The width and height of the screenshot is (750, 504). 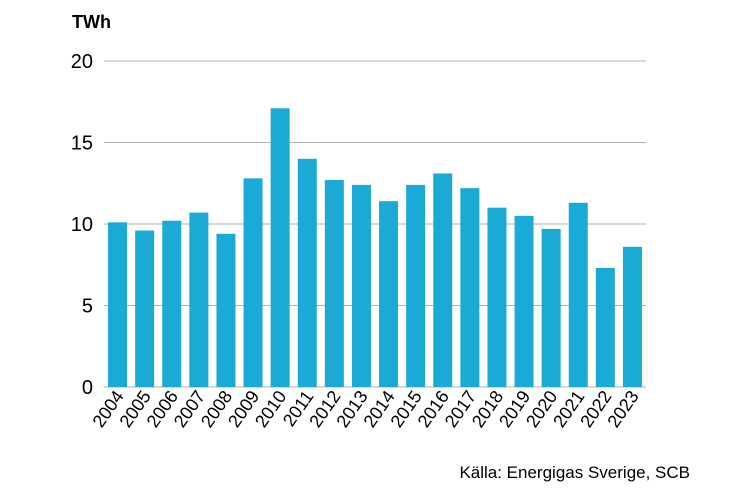 I want to click on bar-2022, so click(x=605, y=327).